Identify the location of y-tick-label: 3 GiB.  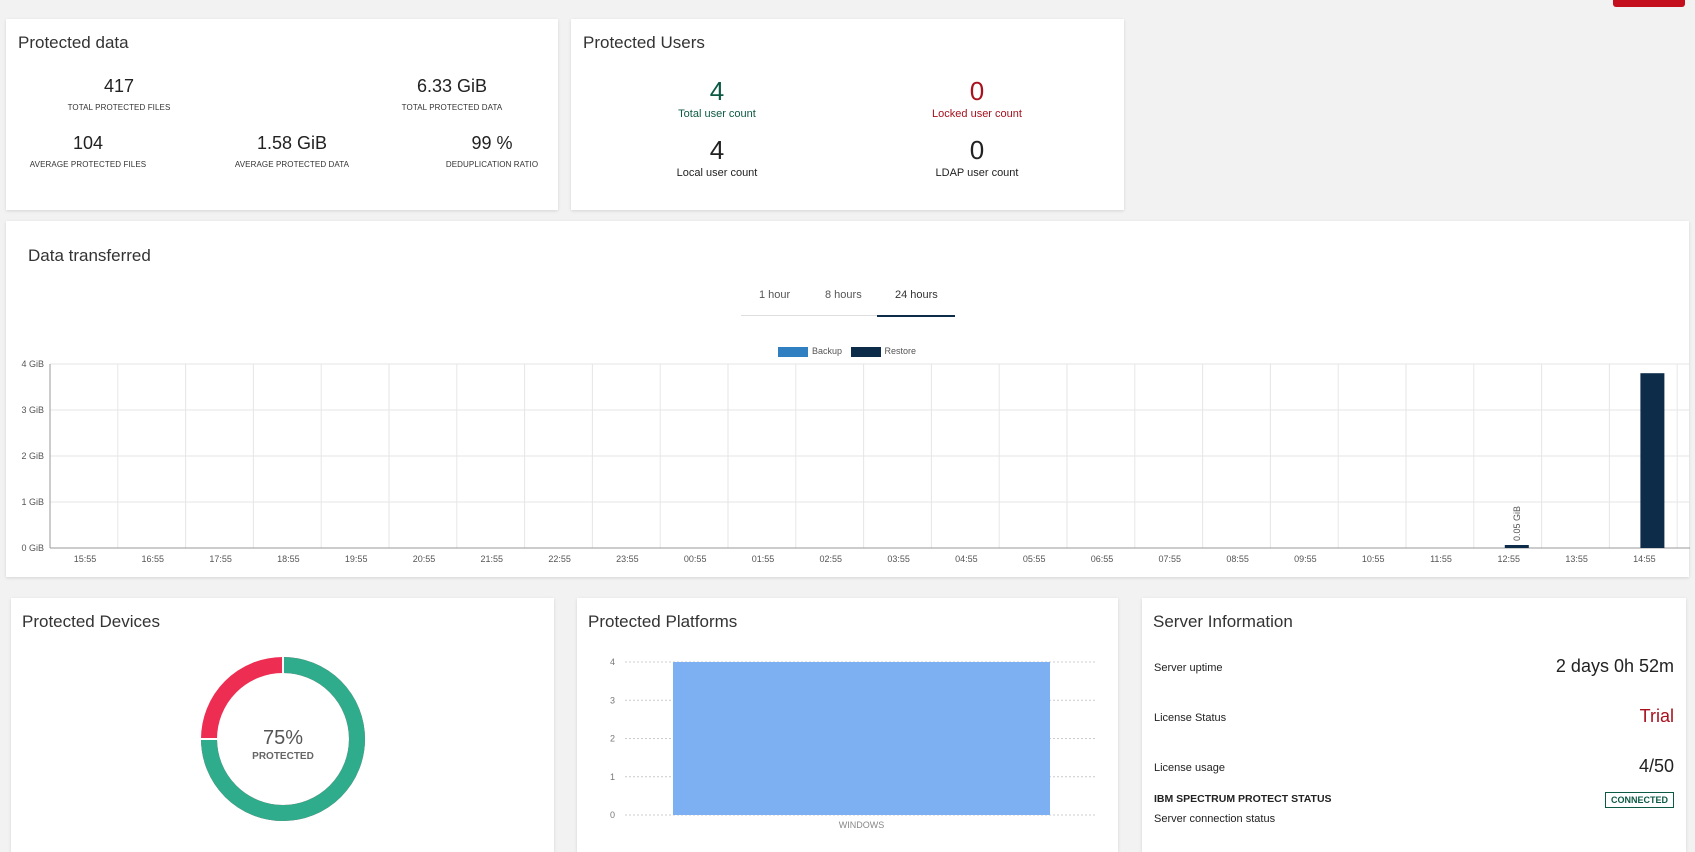
(32, 410).